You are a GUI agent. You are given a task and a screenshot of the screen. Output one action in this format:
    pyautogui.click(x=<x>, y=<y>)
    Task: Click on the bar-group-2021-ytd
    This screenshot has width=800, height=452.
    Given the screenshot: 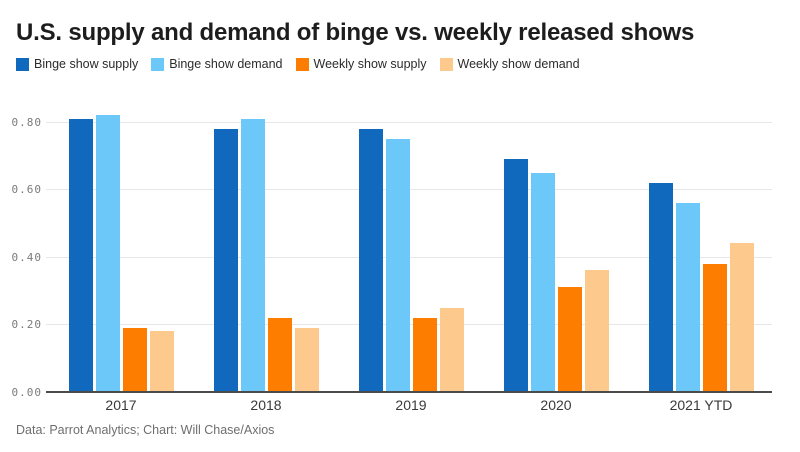 What is the action you would take?
    pyautogui.click(x=701, y=287)
    